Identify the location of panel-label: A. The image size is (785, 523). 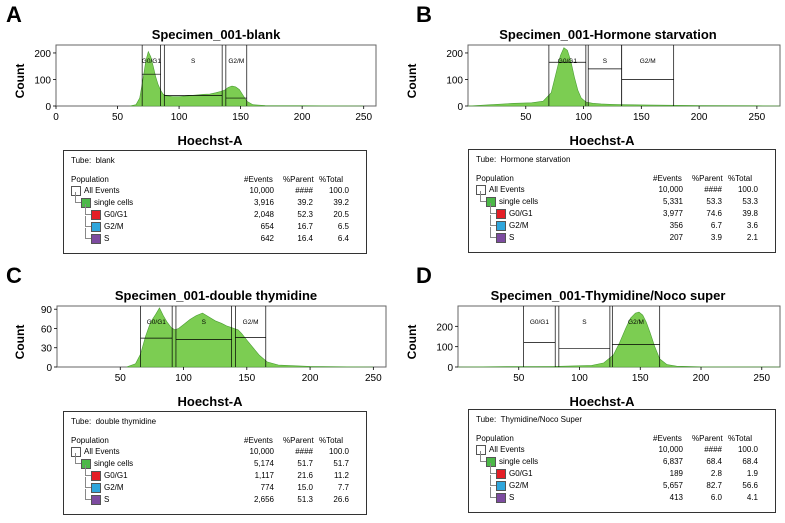
(14, 14).